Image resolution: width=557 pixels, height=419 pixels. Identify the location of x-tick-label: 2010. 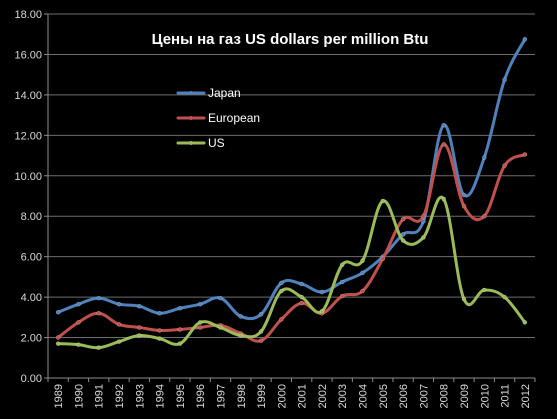
(485, 396).